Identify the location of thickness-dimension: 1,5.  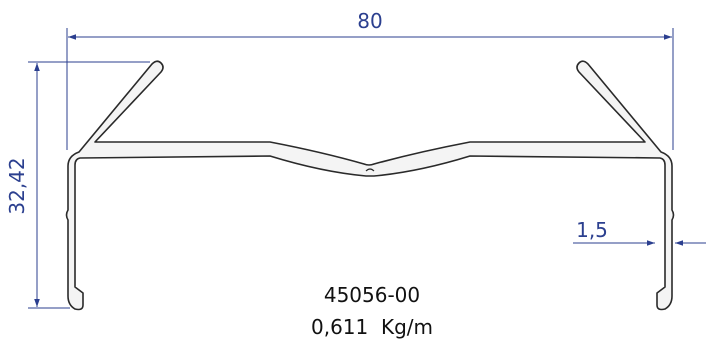
(639, 232).